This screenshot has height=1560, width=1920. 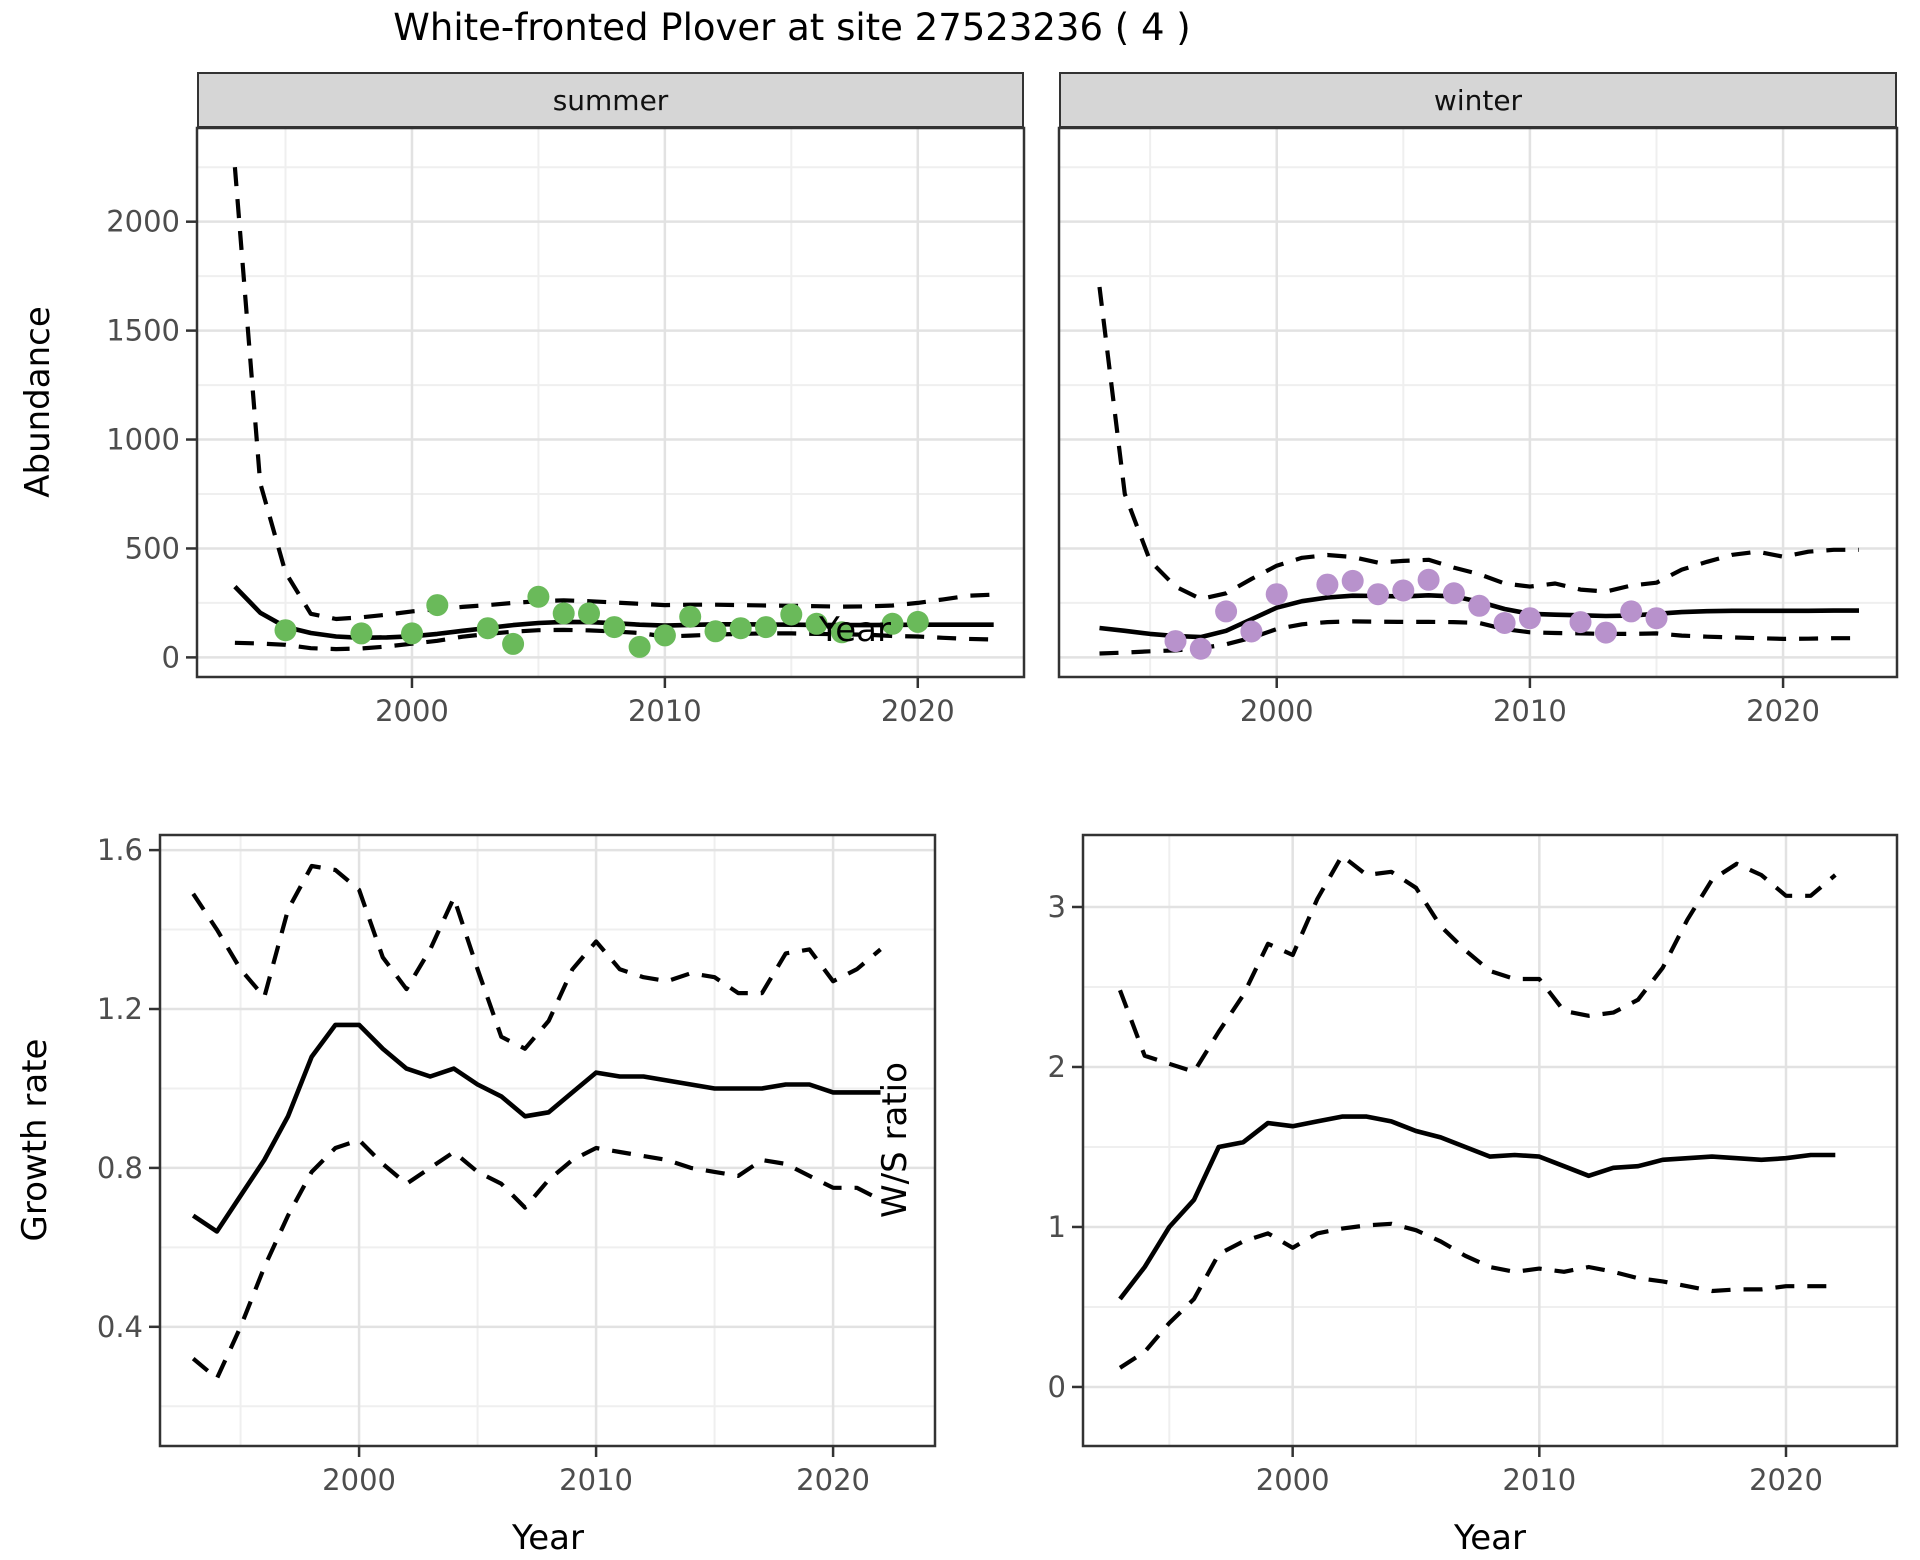 I want to click on y-tick-label: 2000, so click(x=143, y=222).